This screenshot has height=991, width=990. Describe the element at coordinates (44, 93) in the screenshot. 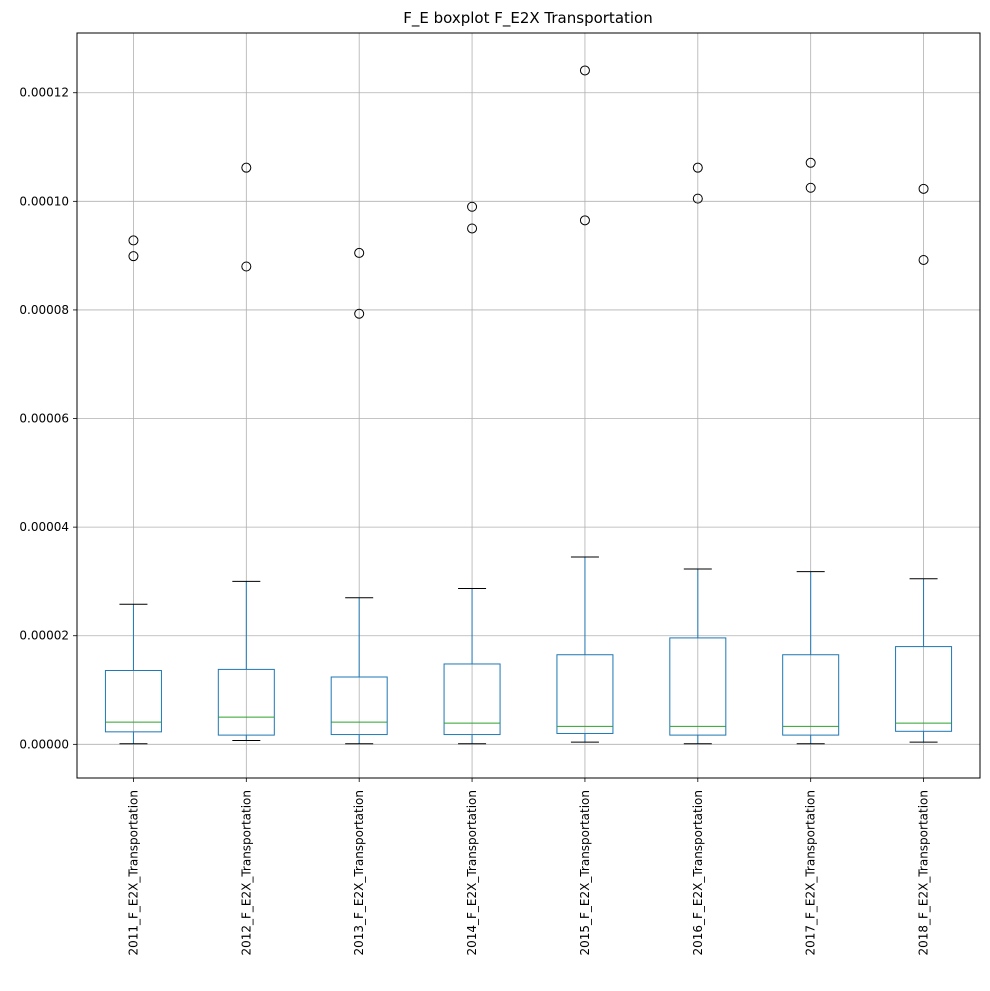

I see `y-tick-label: 0.00012` at that location.